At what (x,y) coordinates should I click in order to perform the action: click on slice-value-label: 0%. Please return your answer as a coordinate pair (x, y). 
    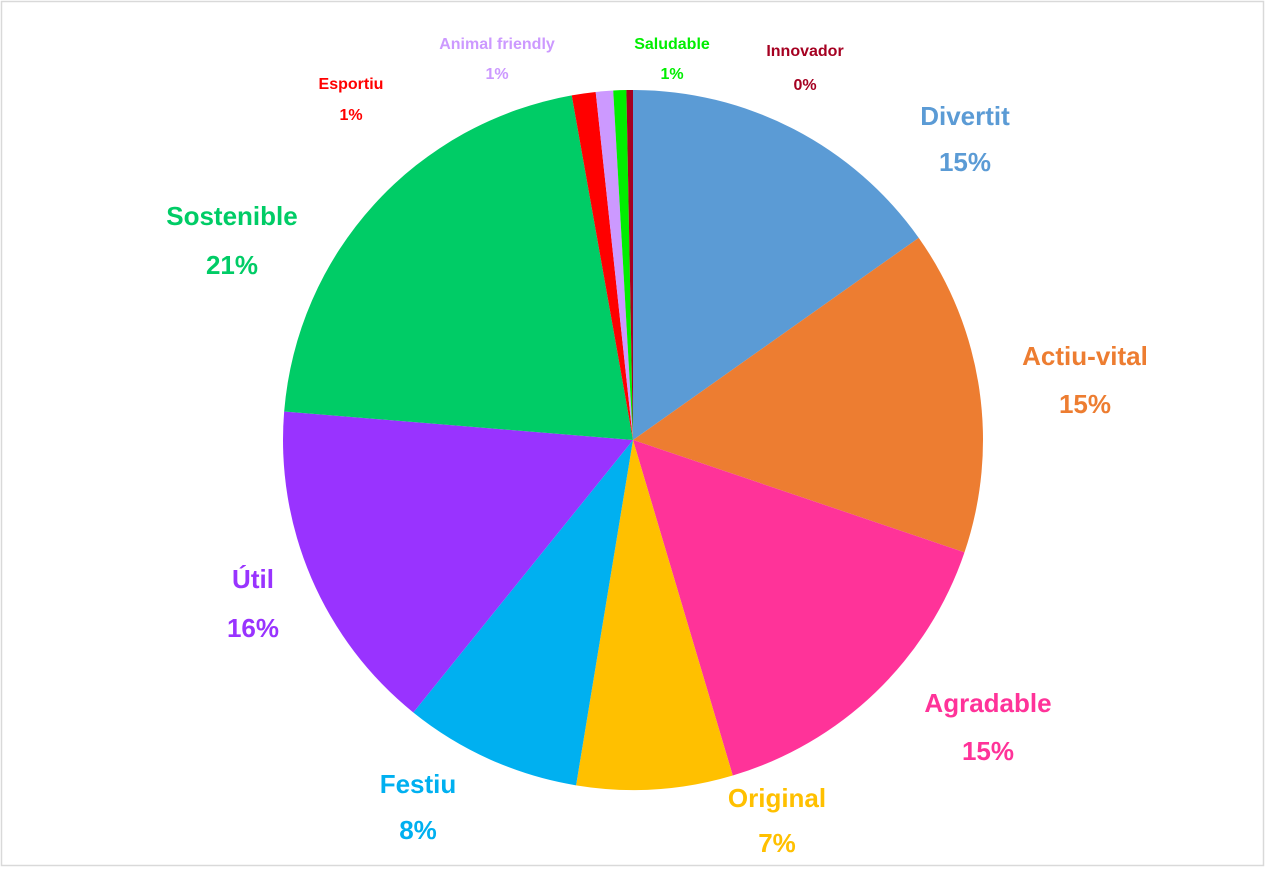
    Looking at the image, I should click on (804, 85).